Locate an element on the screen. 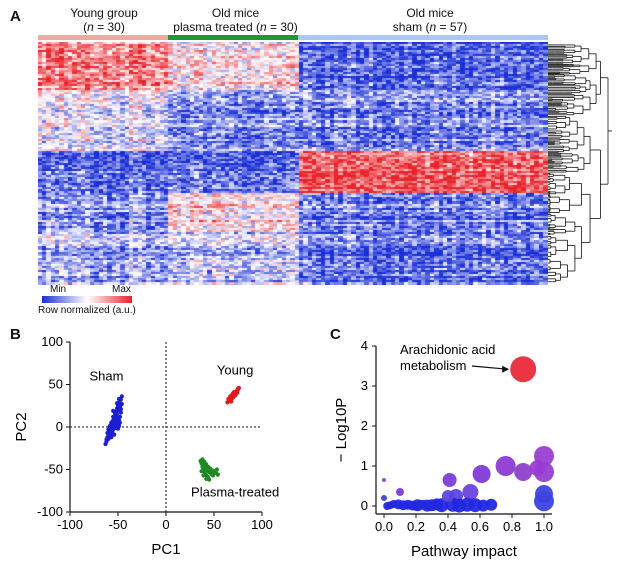  x-tick-label: 100 is located at coordinates (262, 524).